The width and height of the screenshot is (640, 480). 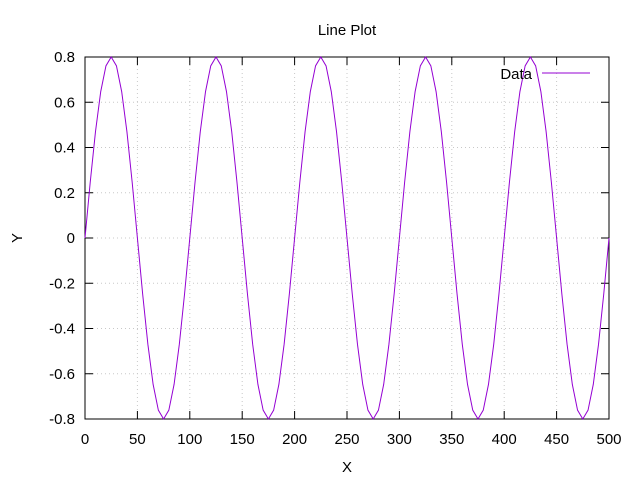 What do you see at coordinates (62, 374) in the screenshot?
I see `y-tick-label: -0.6` at bounding box center [62, 374].